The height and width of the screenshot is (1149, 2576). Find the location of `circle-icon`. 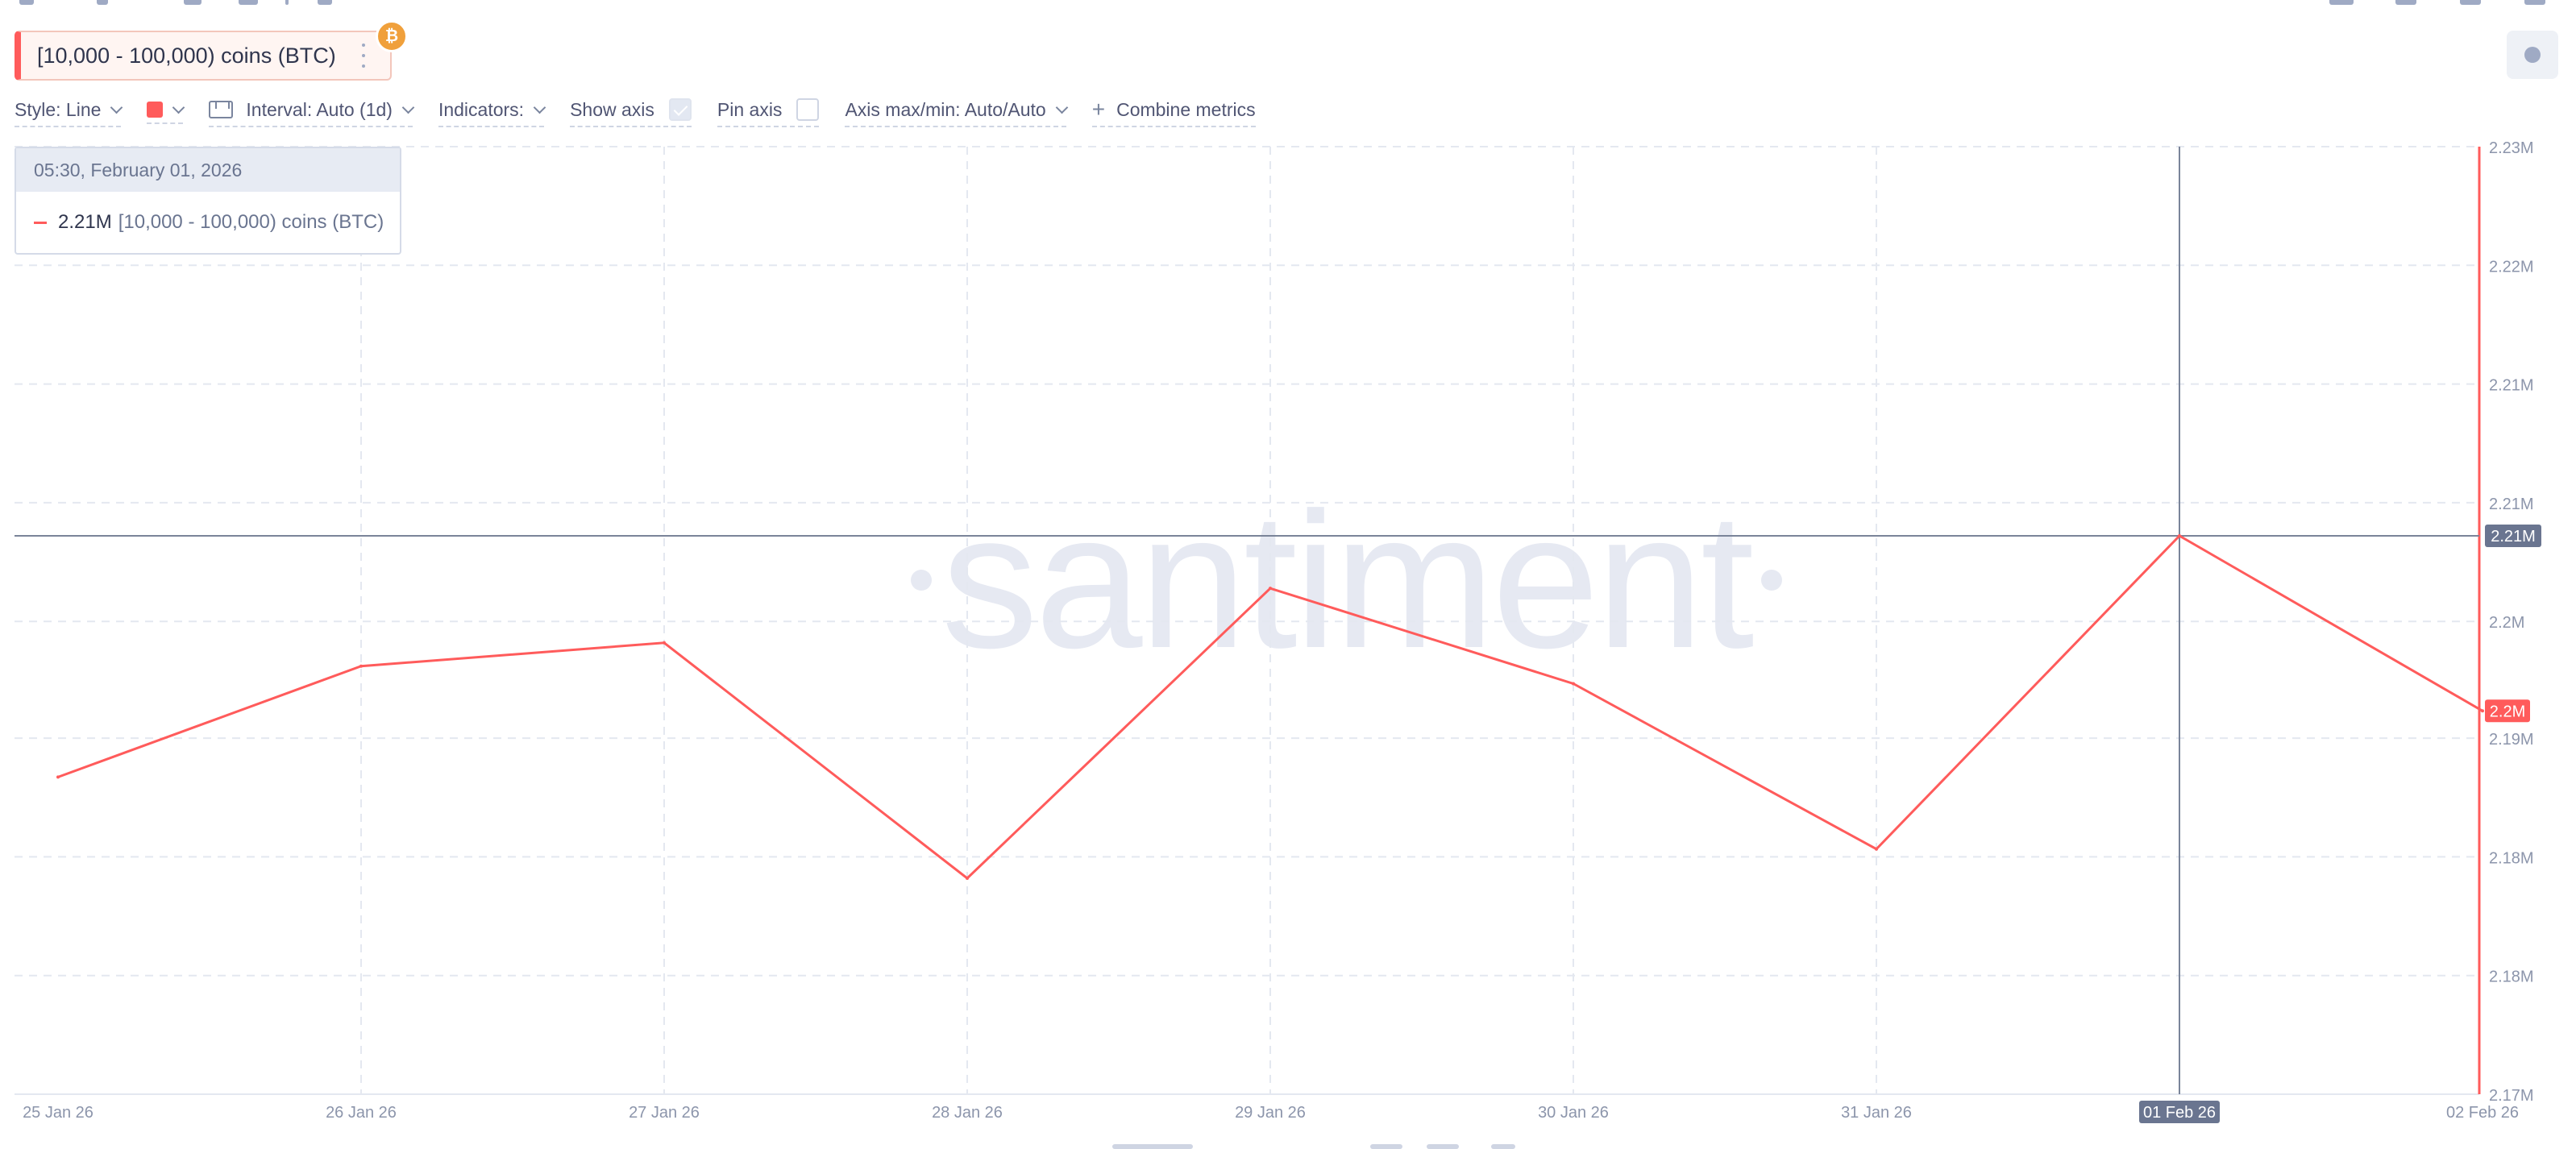

circle-icon is located at coordinates (2532, 55).